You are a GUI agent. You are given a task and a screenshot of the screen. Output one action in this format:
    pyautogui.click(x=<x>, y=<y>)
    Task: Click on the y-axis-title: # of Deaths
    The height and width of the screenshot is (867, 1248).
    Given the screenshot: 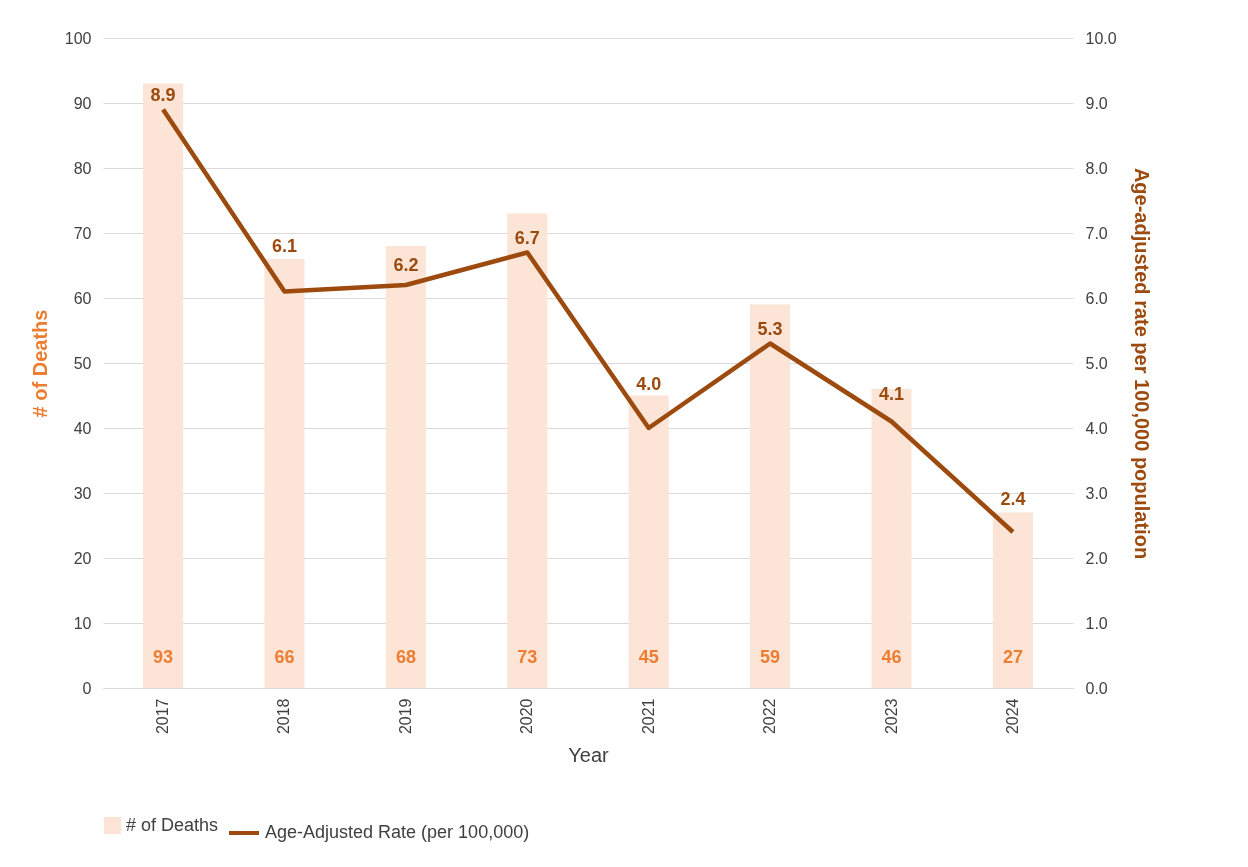 What is the action you would take?
    pyautogui.click(x=39, y=363)
    